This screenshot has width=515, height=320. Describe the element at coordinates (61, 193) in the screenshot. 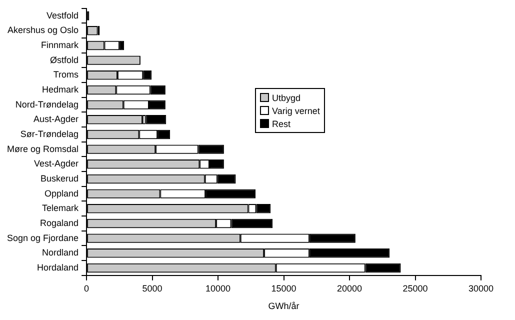

I see `y-tick-label: Oppland` at that location.